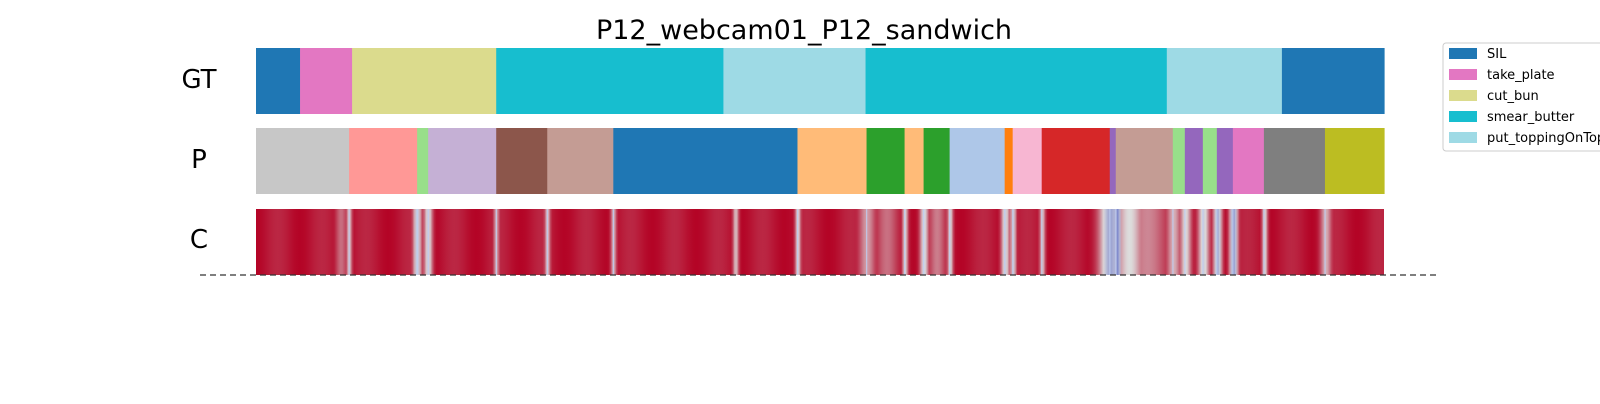  I want to click on ground-truth-row, so click(820, 81).